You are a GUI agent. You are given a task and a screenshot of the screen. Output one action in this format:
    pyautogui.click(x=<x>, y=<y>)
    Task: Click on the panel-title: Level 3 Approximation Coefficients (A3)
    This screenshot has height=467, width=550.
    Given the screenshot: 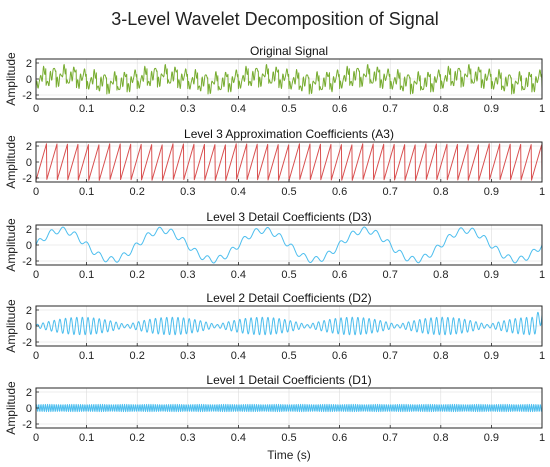 What is the action you would take?
    pyautogui.click(x=289, y=134)
    